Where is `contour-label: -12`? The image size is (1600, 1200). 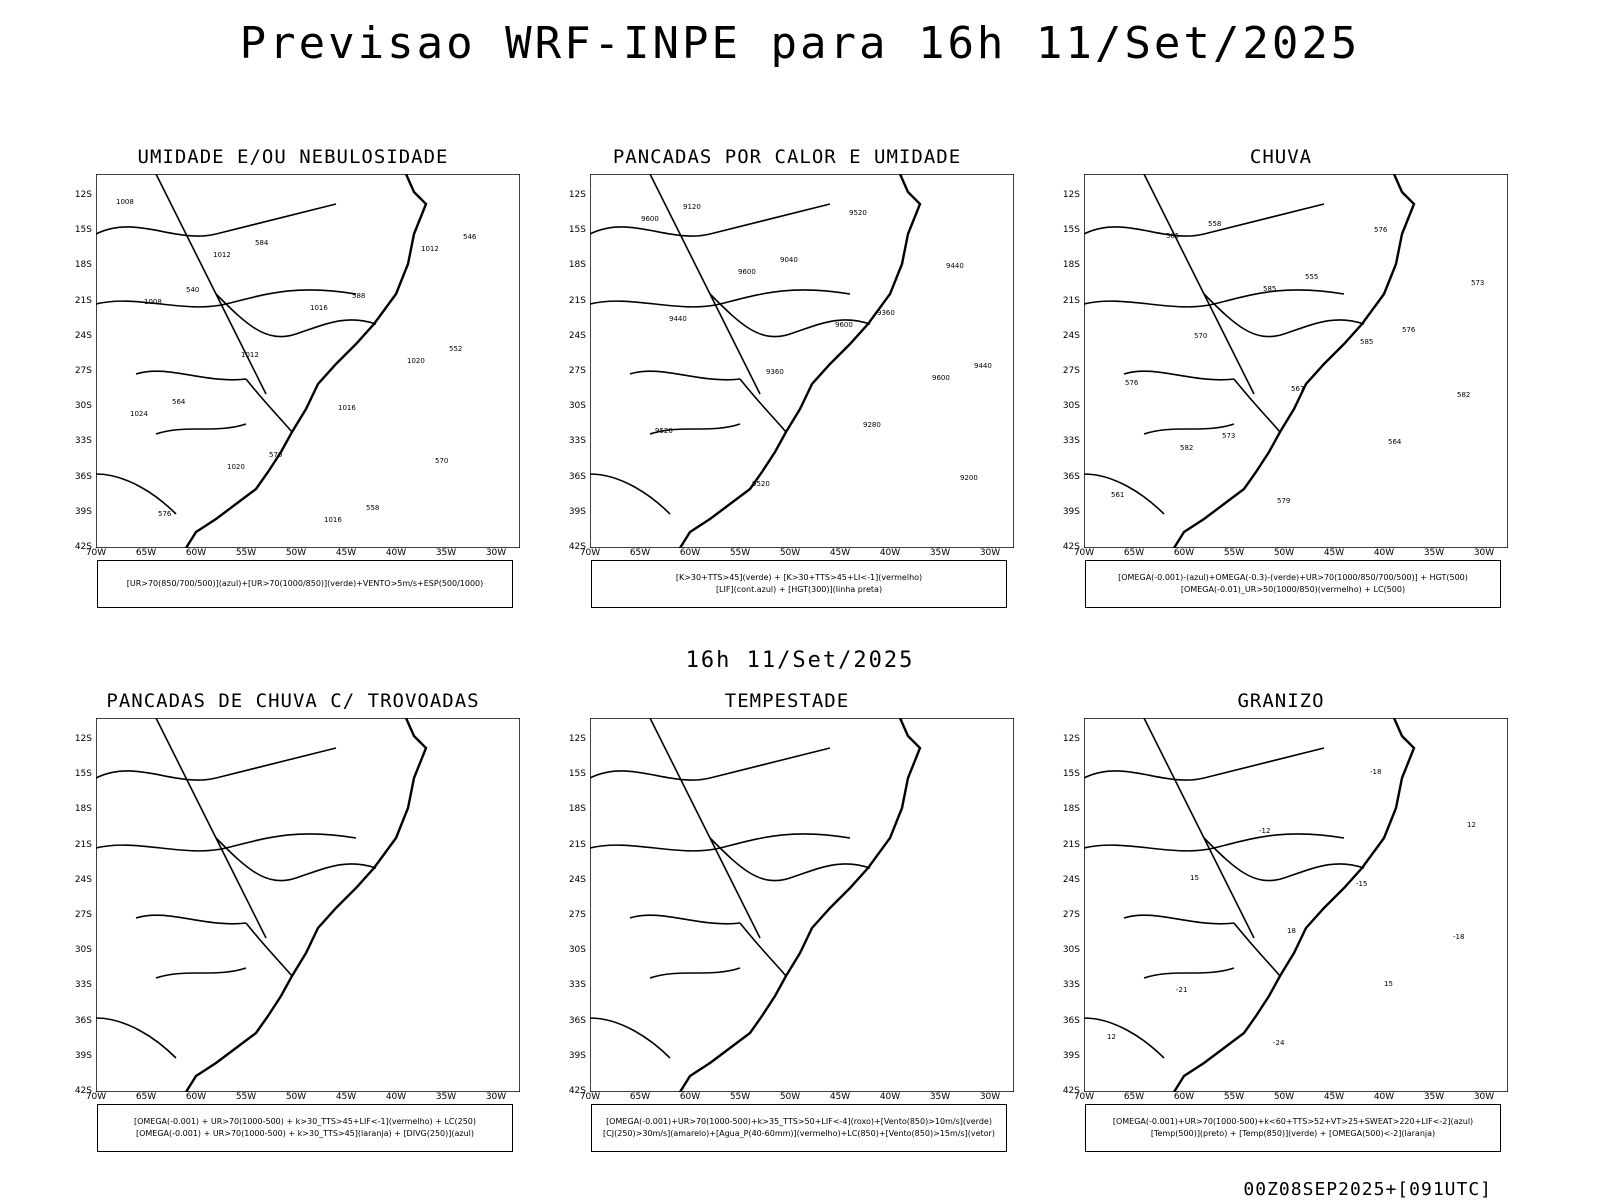
contour-label: -12 is located at coordinates (1264, 831).